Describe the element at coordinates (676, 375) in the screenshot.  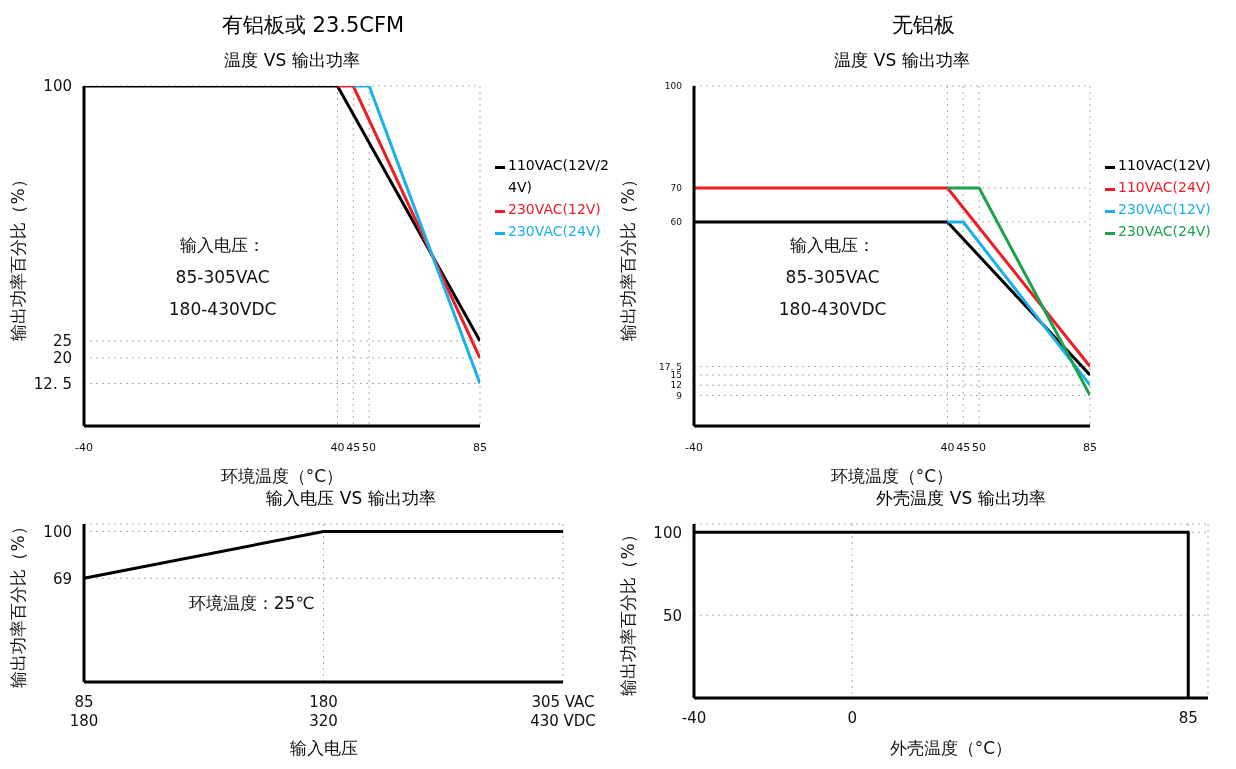
I see `y-tick-label: 15` at that location.